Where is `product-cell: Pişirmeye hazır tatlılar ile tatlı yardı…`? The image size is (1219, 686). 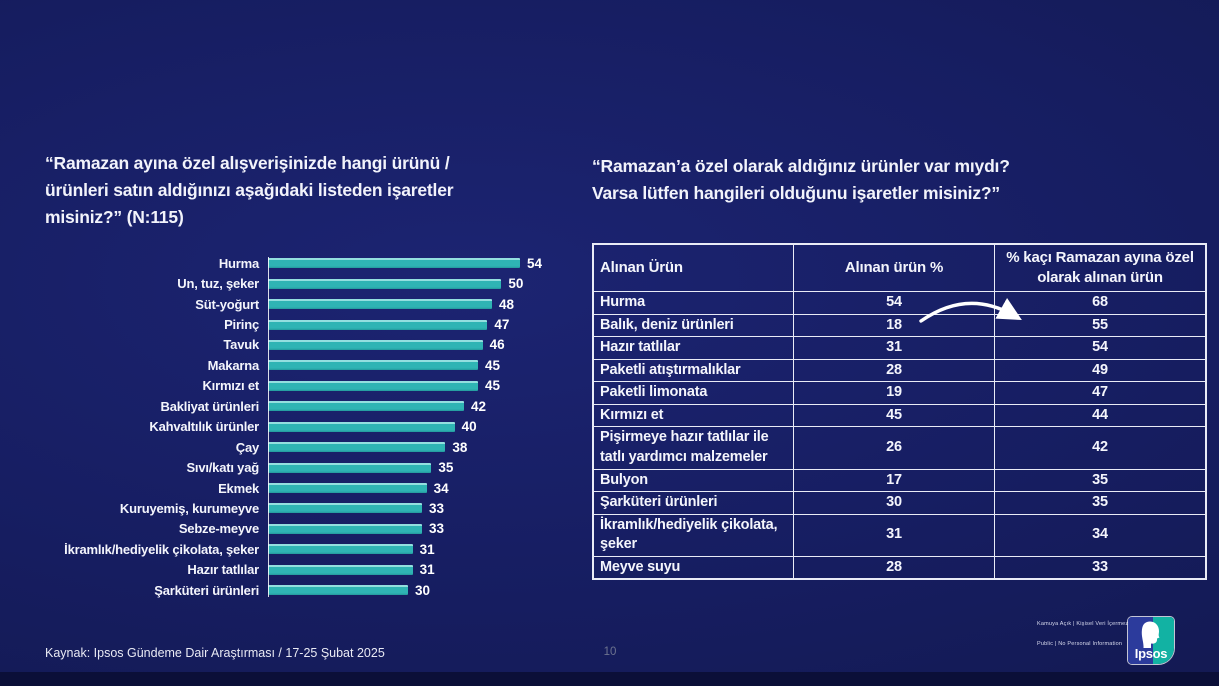 product-cell: Pişirmeye hazır tatlılar ile tatlı yardı… is located at coordinates (693, 448).